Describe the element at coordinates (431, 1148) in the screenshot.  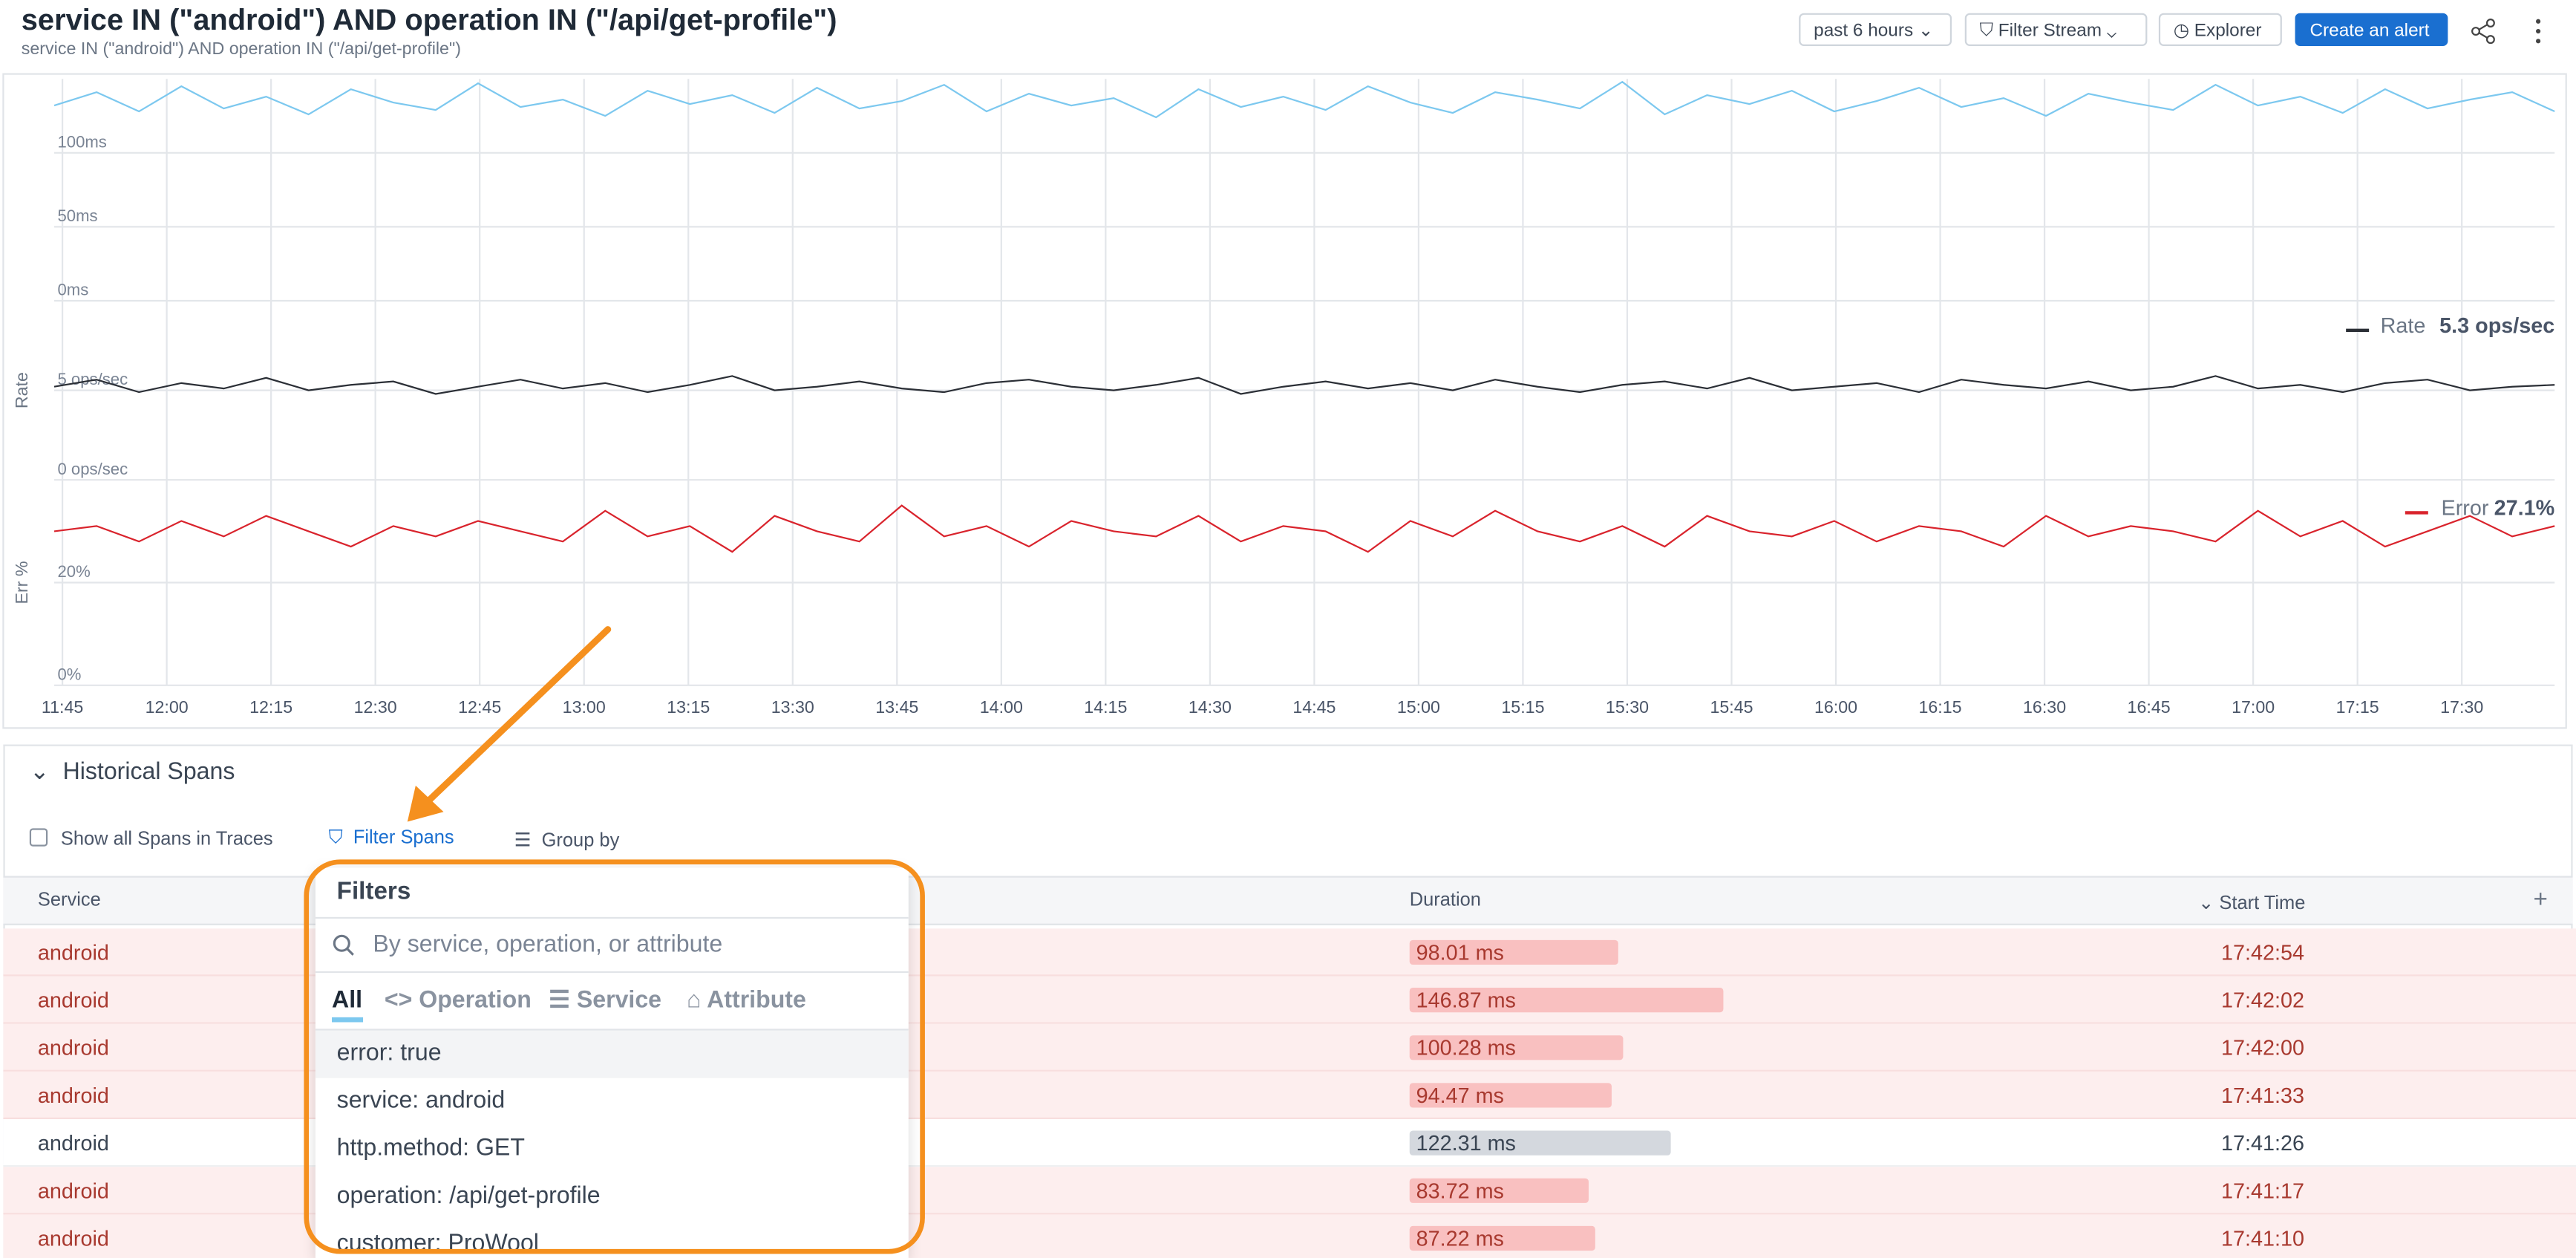
I see `filter-option: http.method: GET` at that location.